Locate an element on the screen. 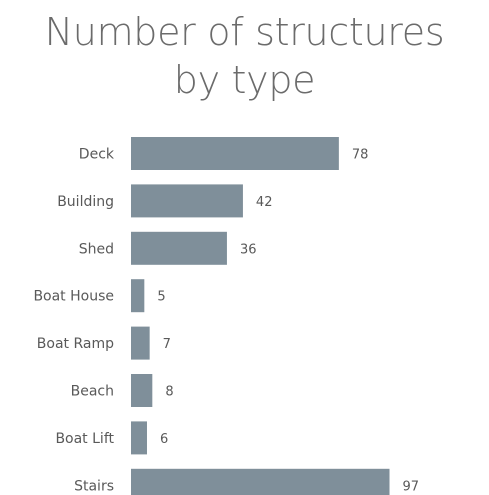  category-label: Boat Ramp is located at coordinates (75, 344).